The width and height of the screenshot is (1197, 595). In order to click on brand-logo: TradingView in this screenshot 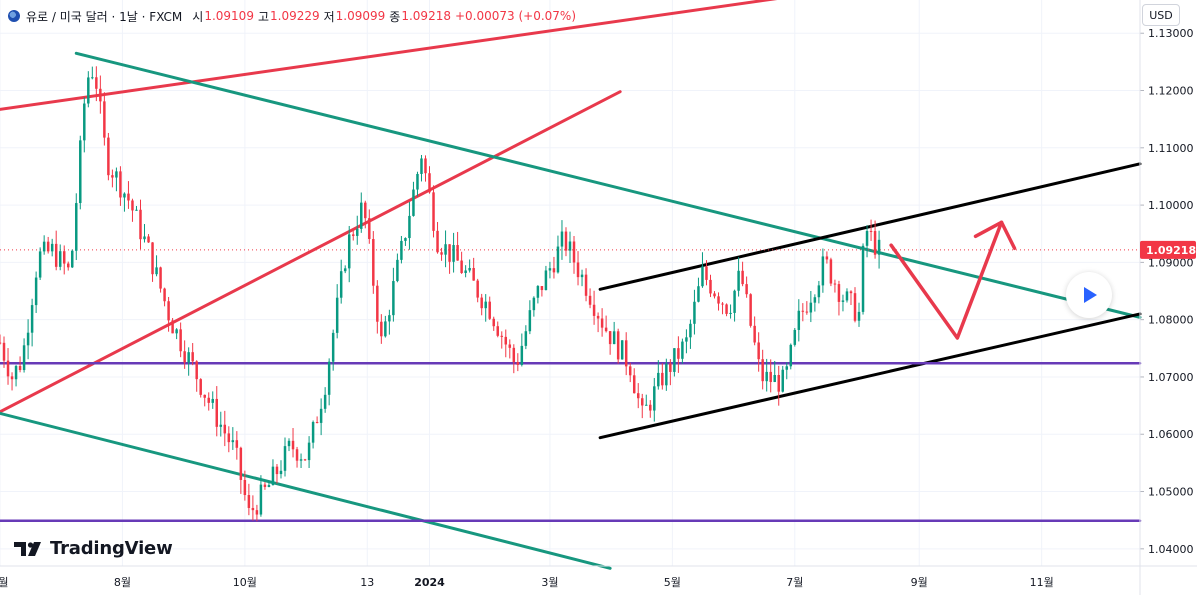, I will do `click(93, 548)`.